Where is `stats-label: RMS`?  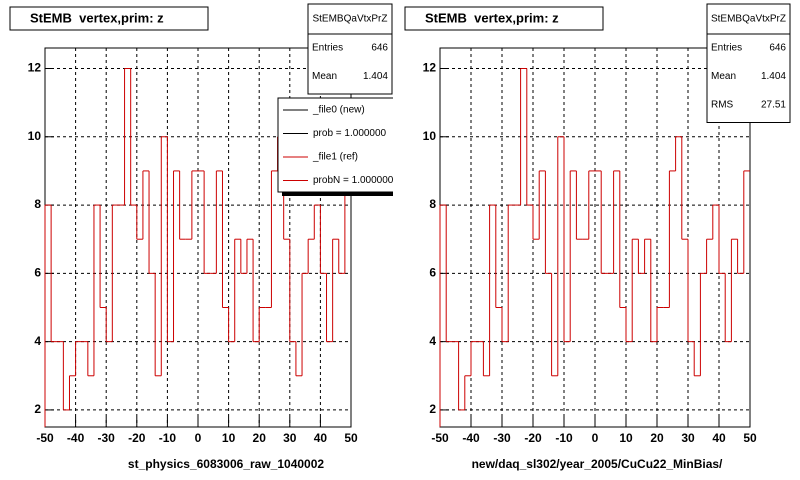 stats-label: RMS is located at coordinates (722, 105).